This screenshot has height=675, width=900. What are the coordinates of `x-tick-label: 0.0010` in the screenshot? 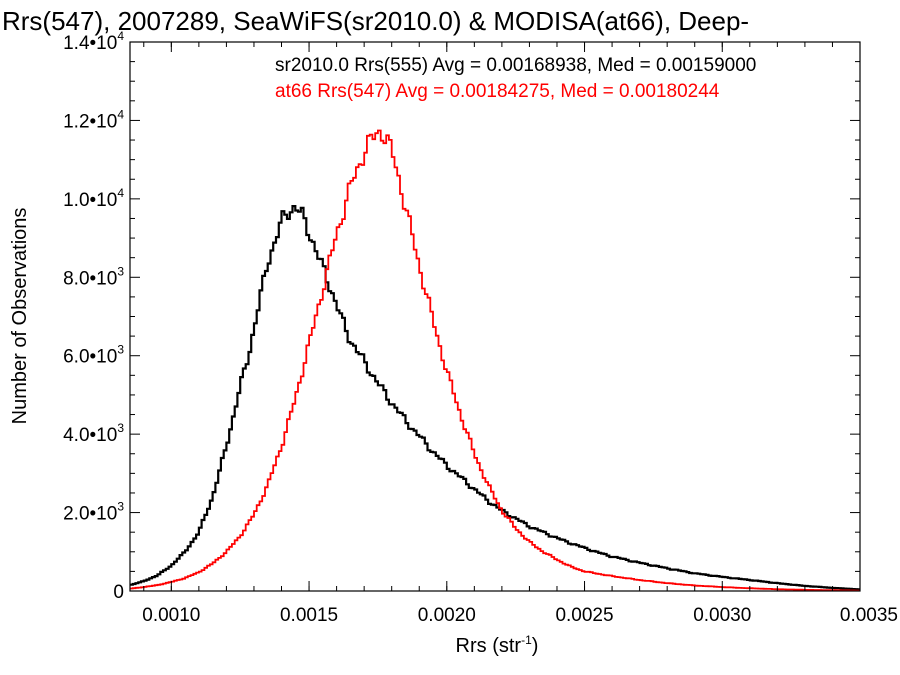 It's located at (171, 615).